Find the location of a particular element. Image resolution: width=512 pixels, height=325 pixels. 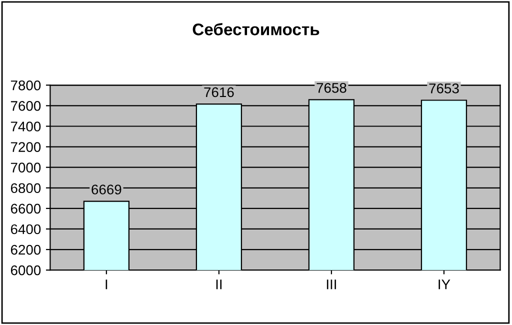

y-tick-label: 7000 is located at coordinates (25, 167).